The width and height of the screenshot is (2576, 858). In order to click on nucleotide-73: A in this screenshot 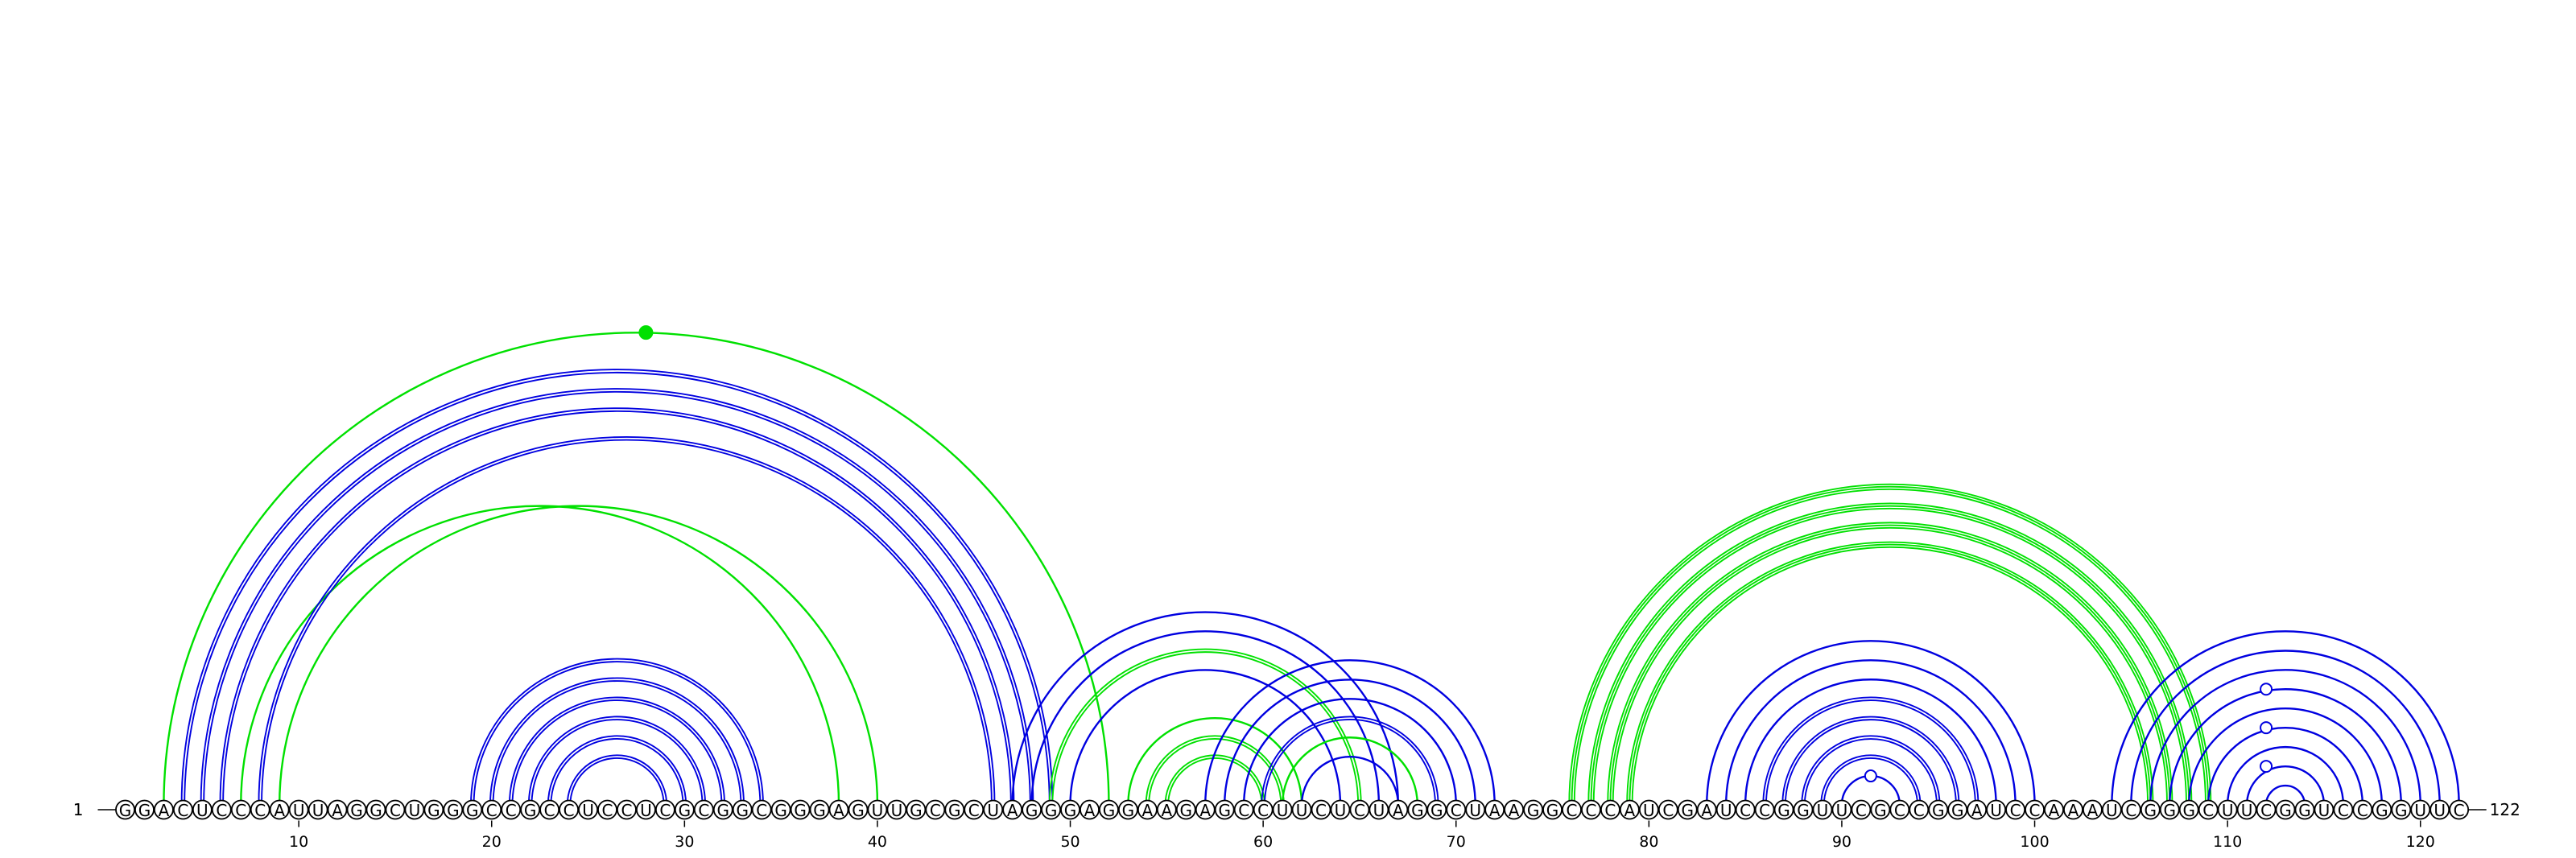, I will do `click(1514, 809)`.